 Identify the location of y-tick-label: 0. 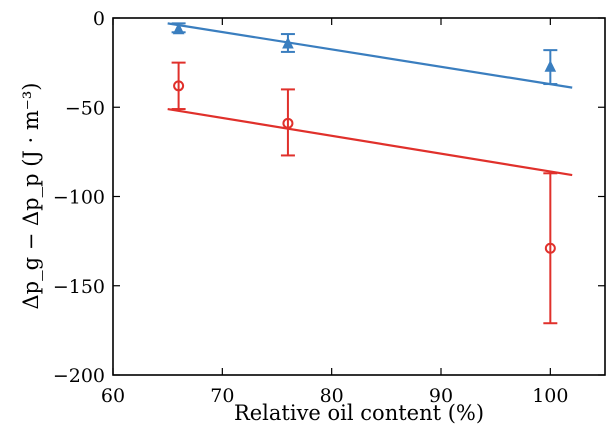
(99, 19).